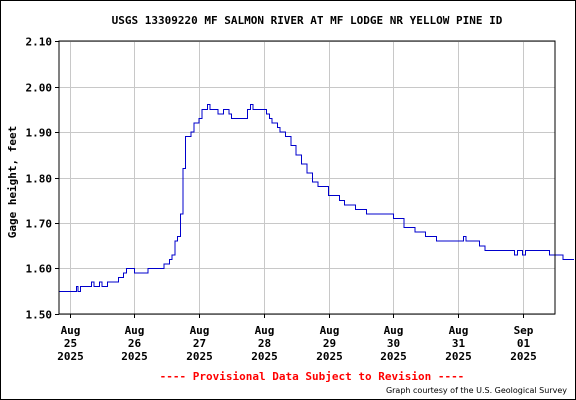  Describe the element at coordinates (39, 224) in the screenshot. I see `y-tick-label-2: 1.70` at that location.